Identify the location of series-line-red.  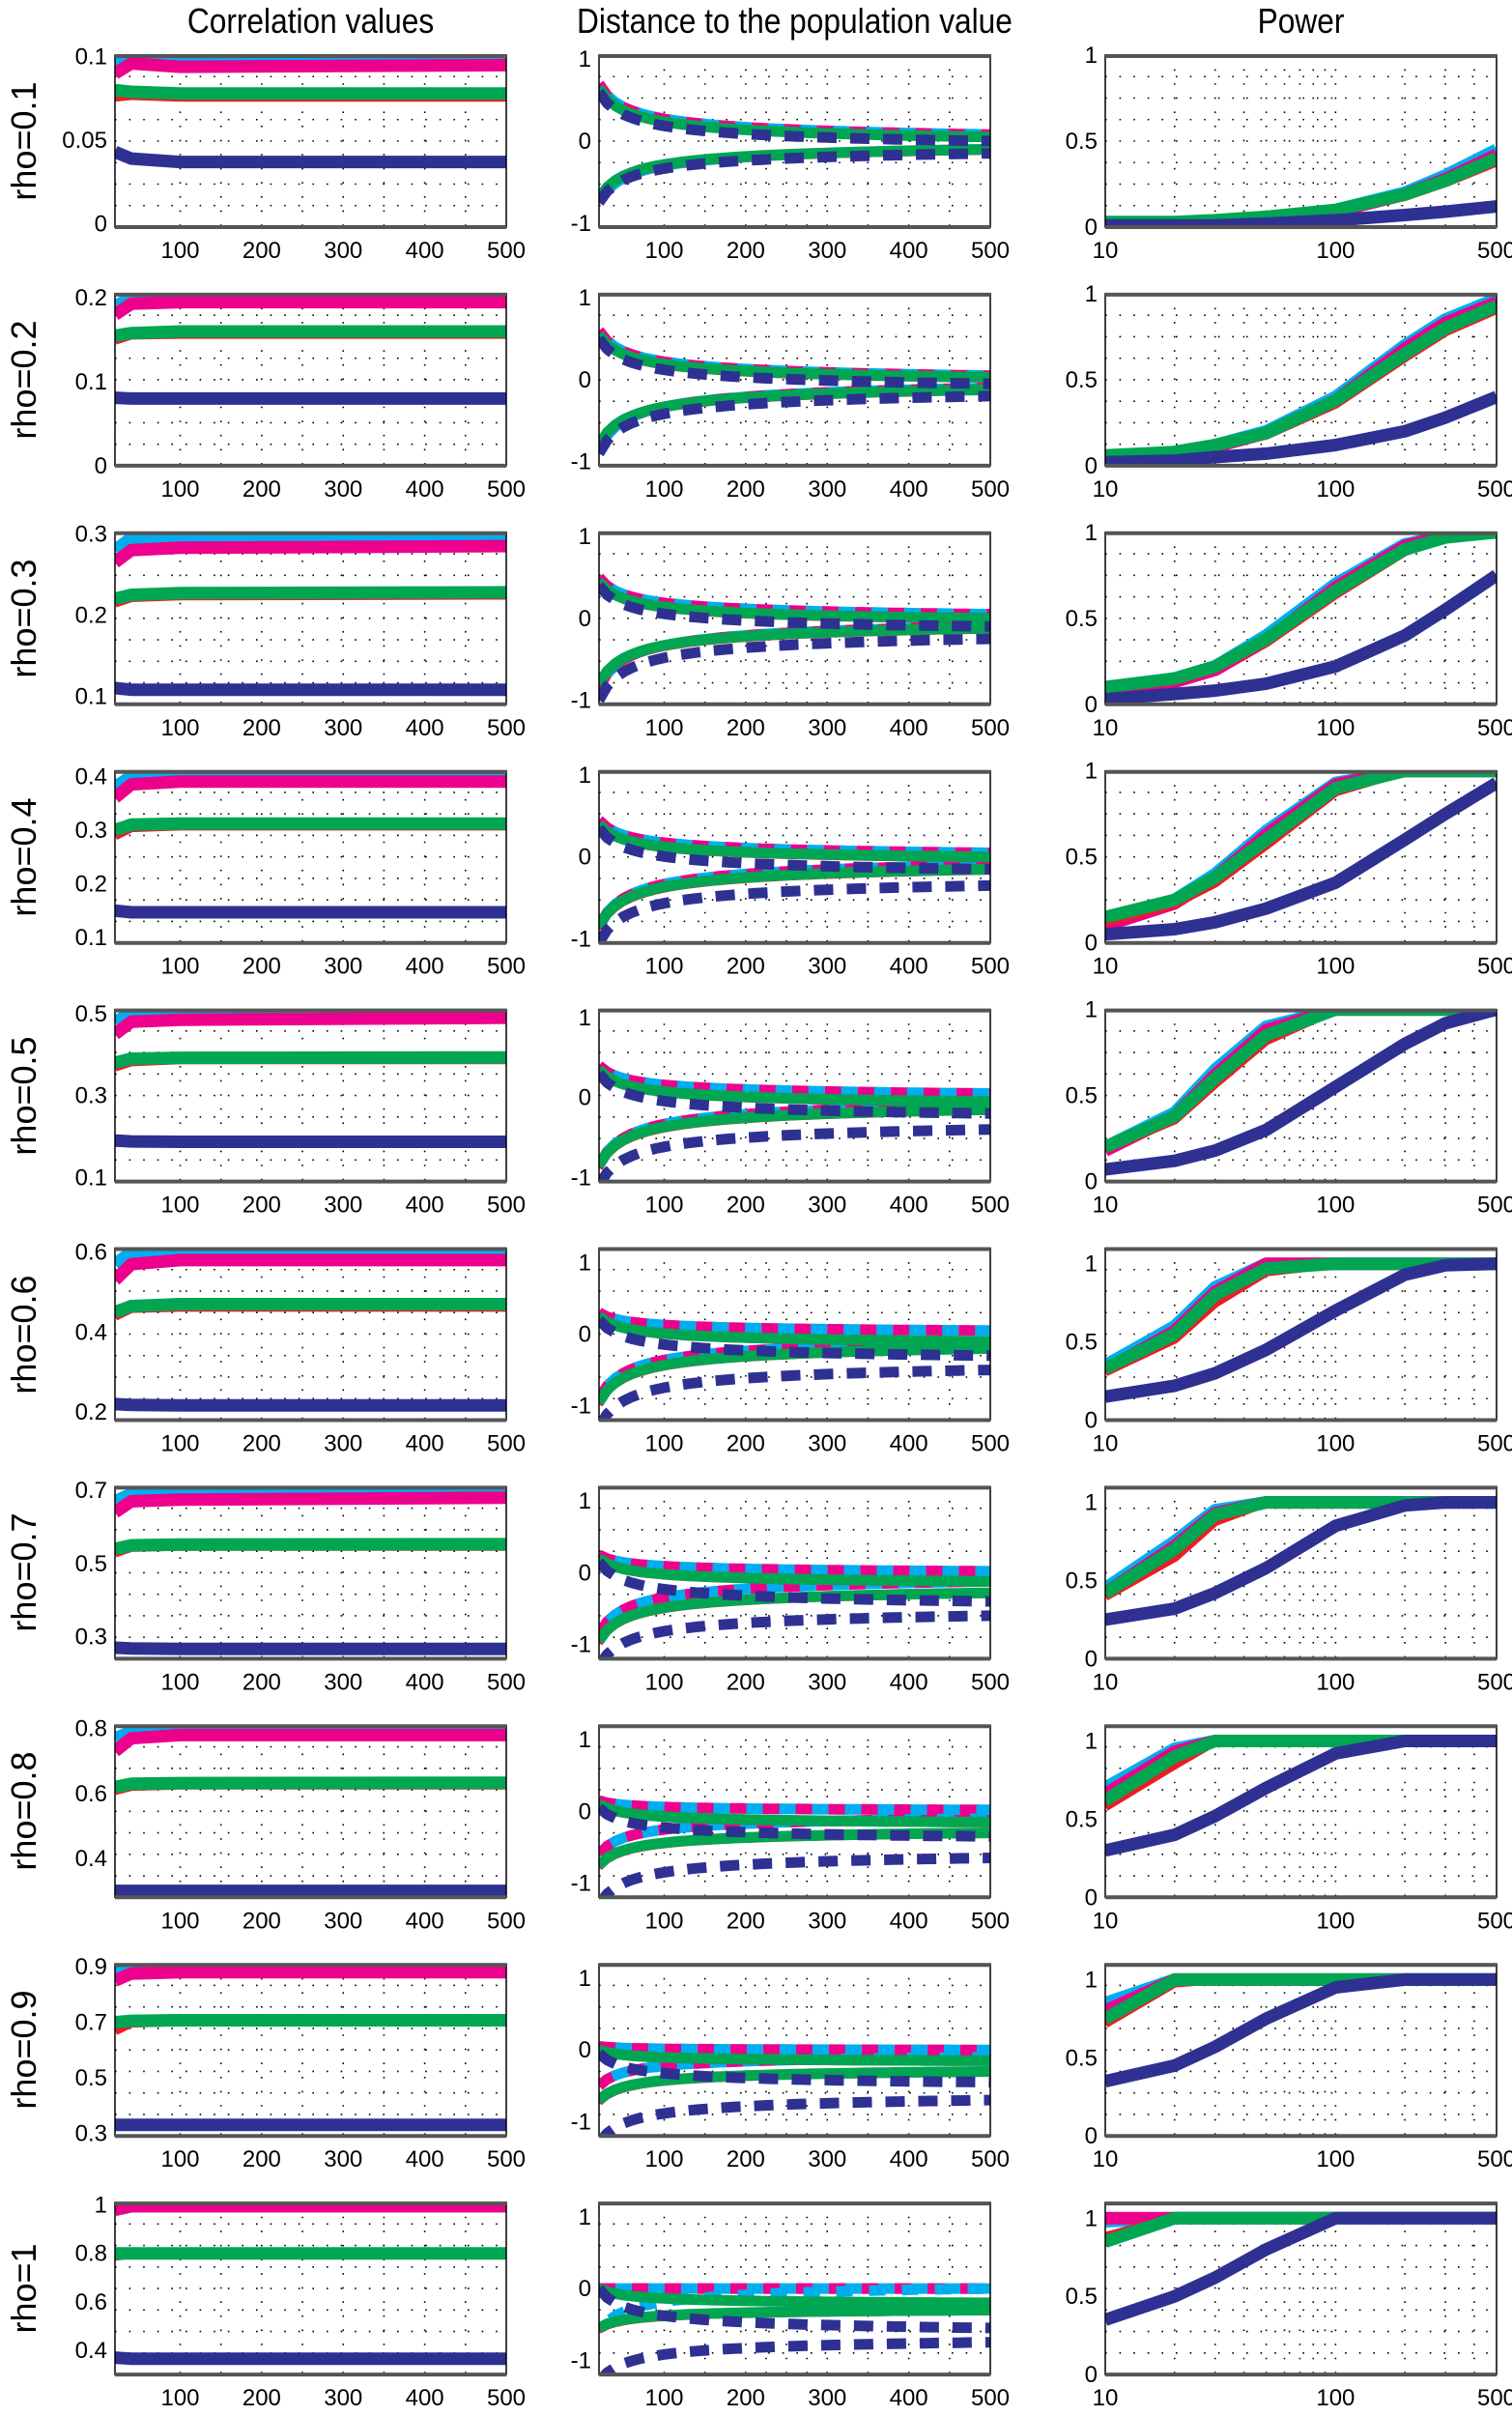
(1301, 1317).